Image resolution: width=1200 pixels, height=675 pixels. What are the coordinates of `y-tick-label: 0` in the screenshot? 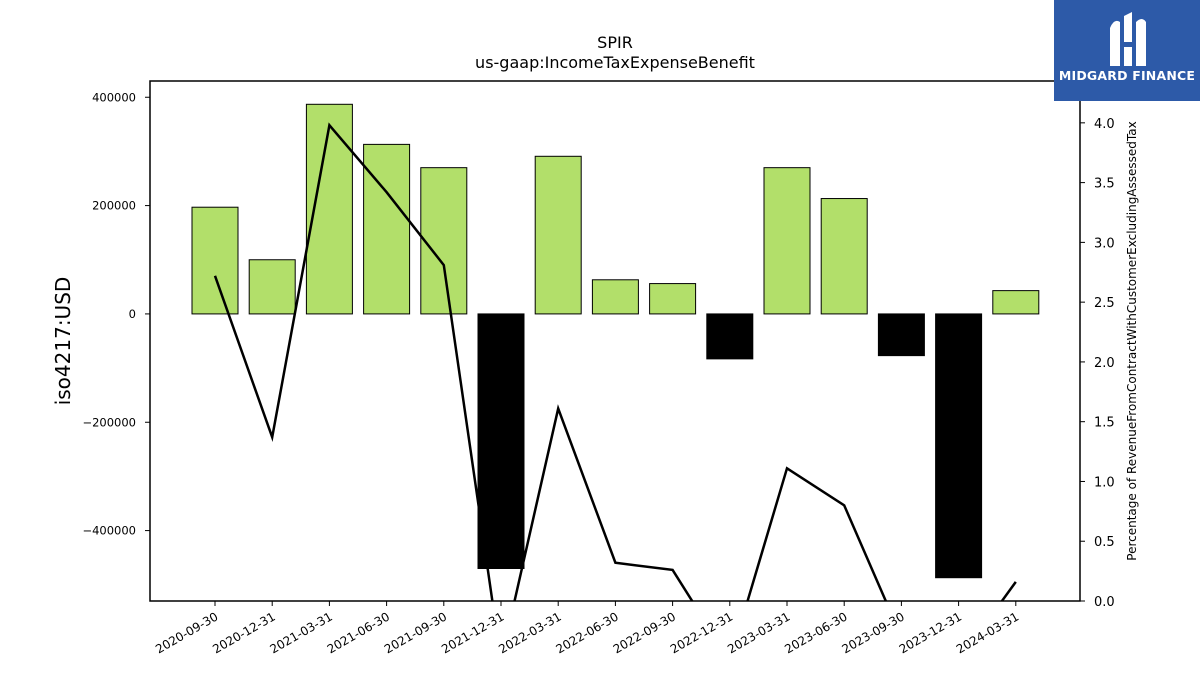 It's located at (132, 314).